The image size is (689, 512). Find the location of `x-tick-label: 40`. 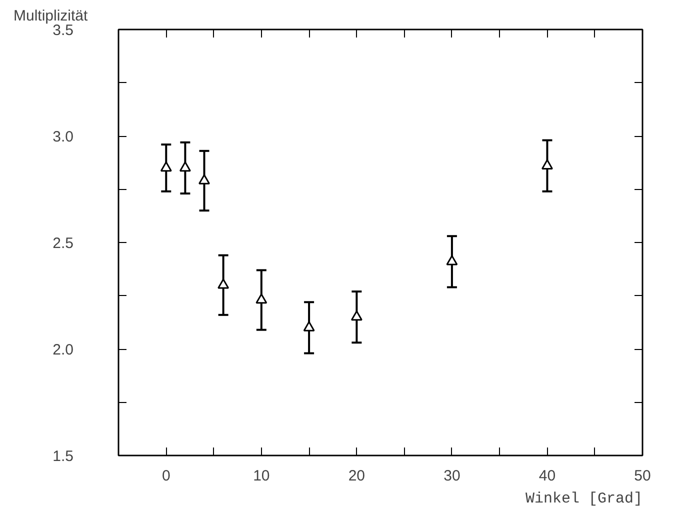

x-tick-label: 40 is located at coordinates (547, 476).